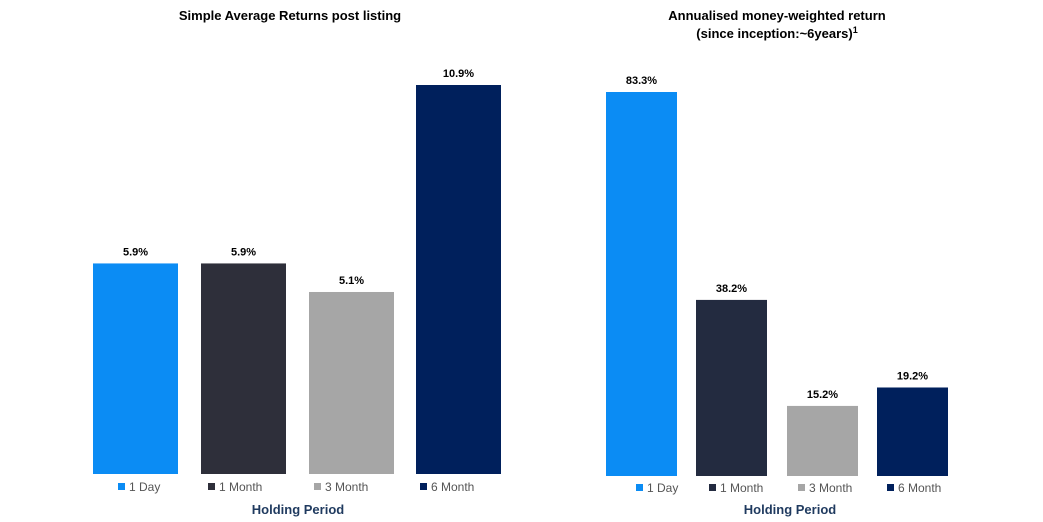 The width and height of the screenshot is (1043, 522). Describe the element at coordinates (776, 15) in the screenshot. I see `chart-title: Annualised money-weighted return` at that location.